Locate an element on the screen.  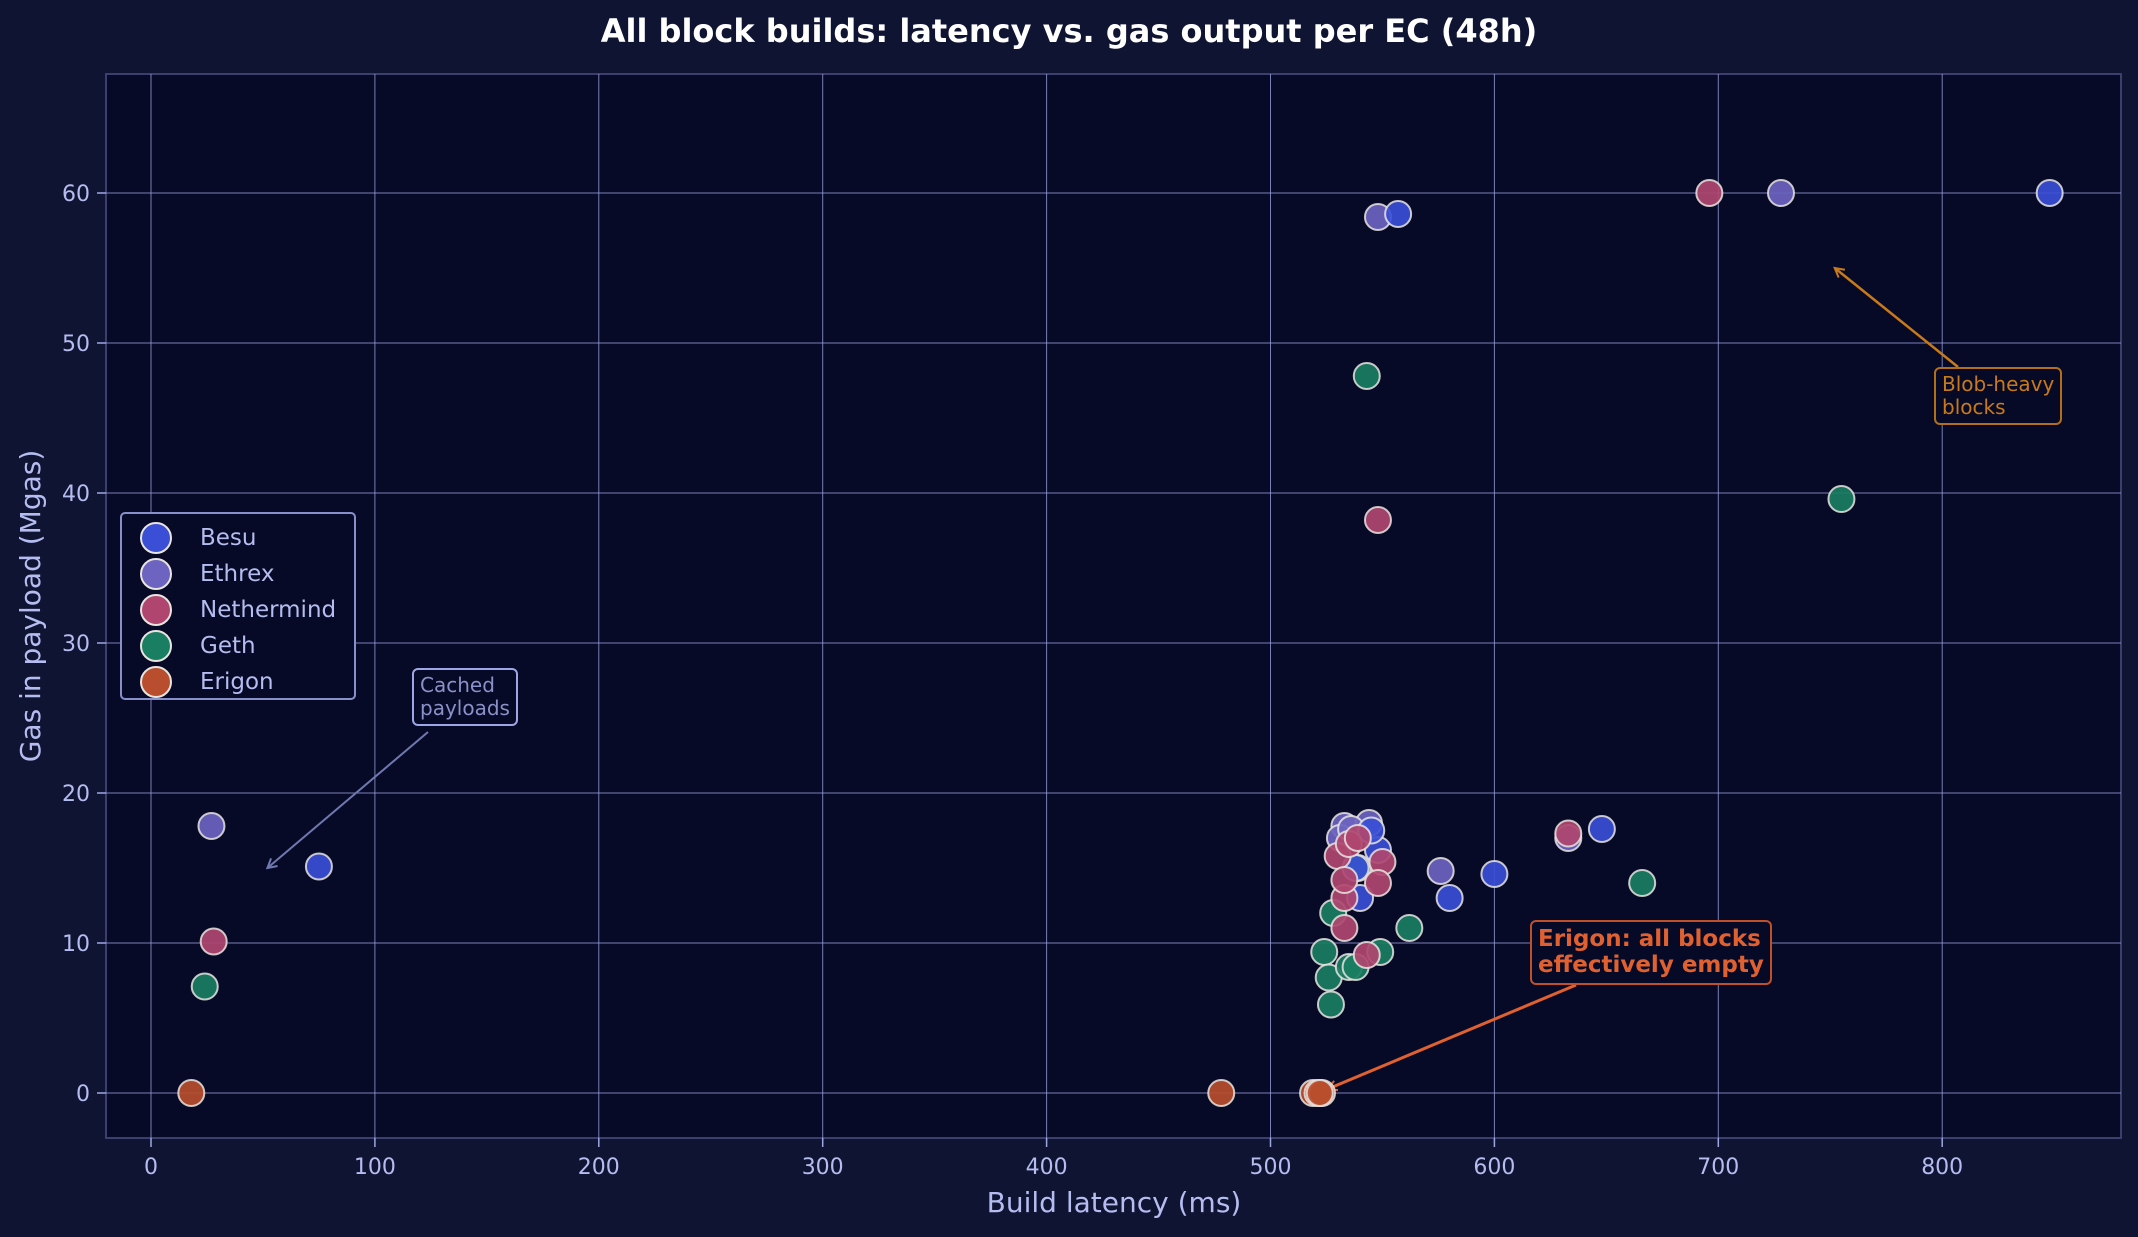
x-tick-label: 0 is located at coordinates (151, 1167).